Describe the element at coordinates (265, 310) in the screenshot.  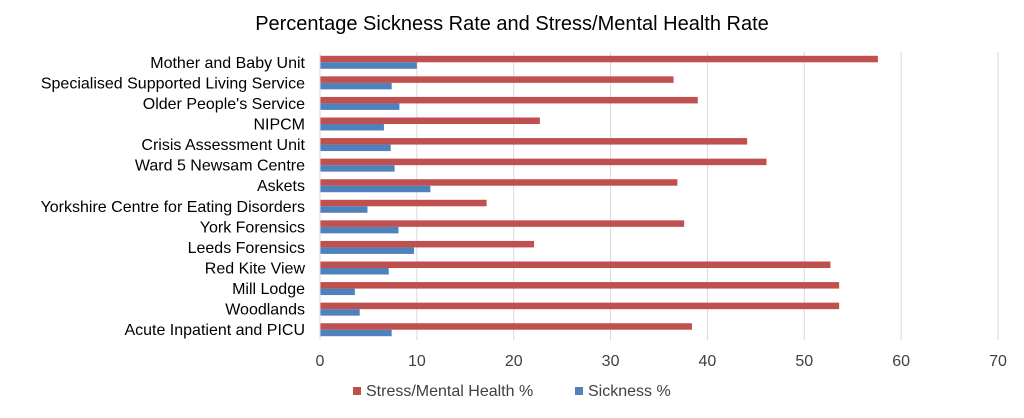
I see `category-label: Woodlands` at that location.